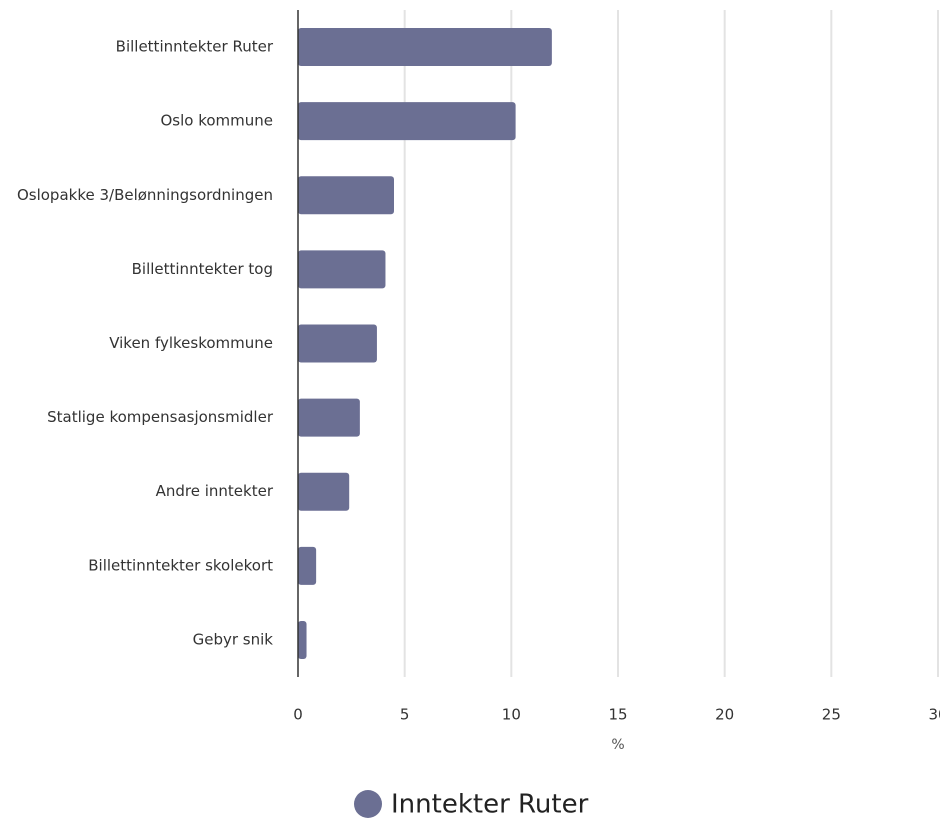  I want to click on y-tick-label: Billettinntekter Ruter, so click(195, 47).